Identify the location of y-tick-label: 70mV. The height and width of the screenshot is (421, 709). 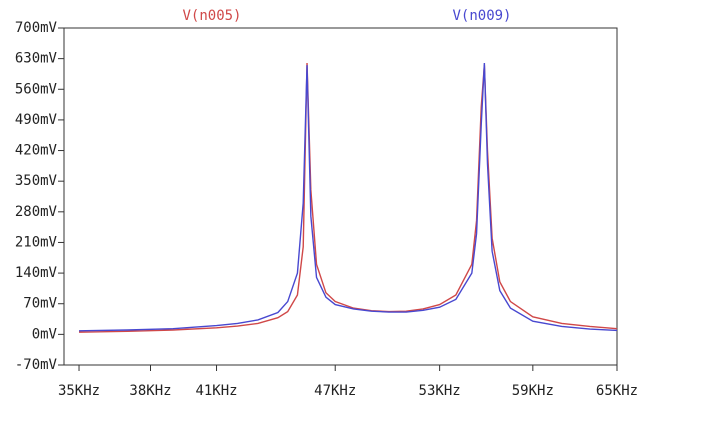
(40, 304).